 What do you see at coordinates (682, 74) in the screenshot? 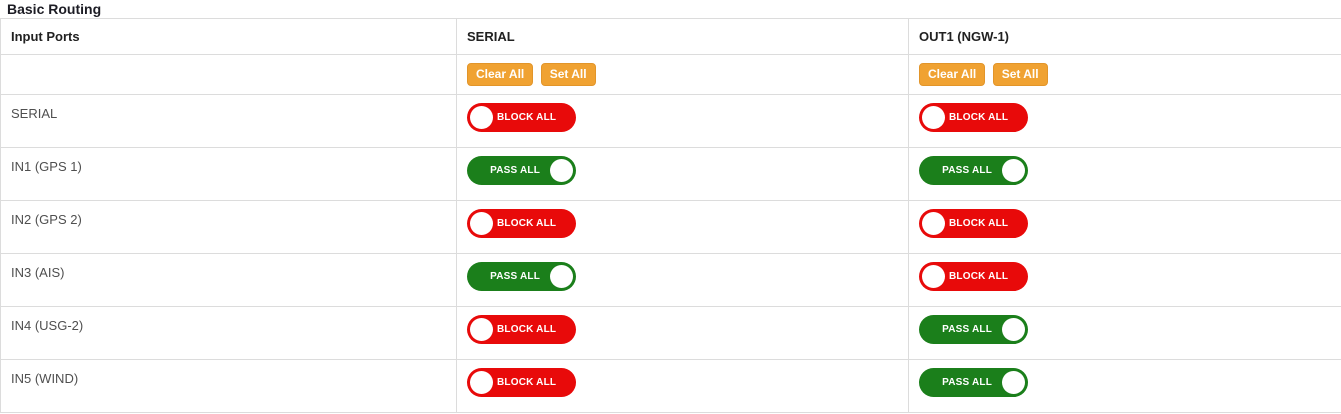
I see `serial-bulk-actions-cell: Clear All Set All` at bounding box center [682, 74].